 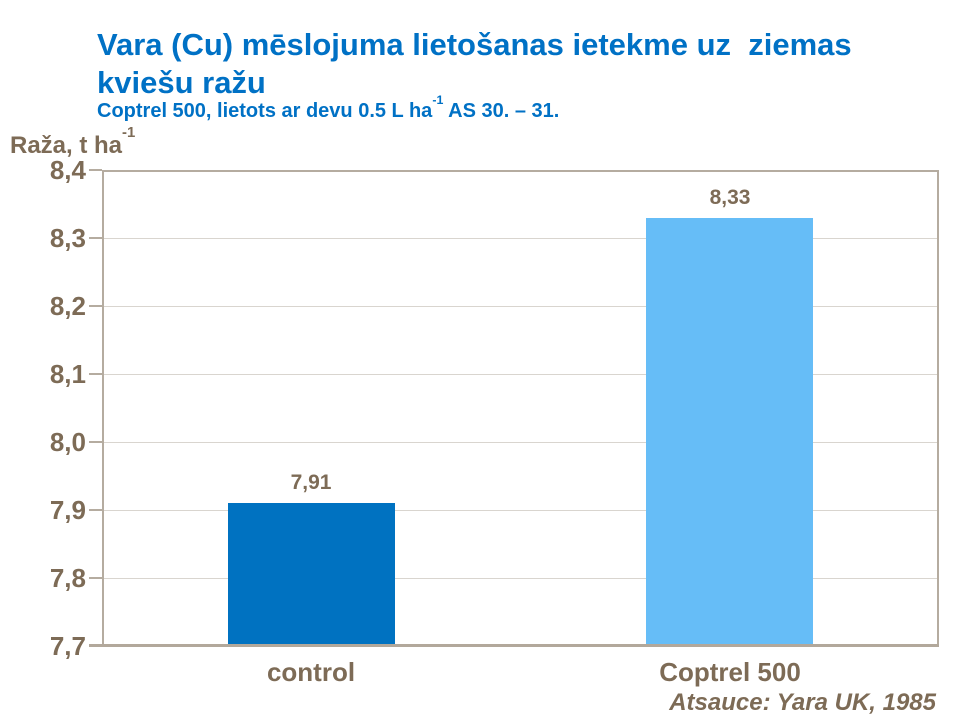 I want to click on bar-value-label: 7,91, so click(x=311, y=482).